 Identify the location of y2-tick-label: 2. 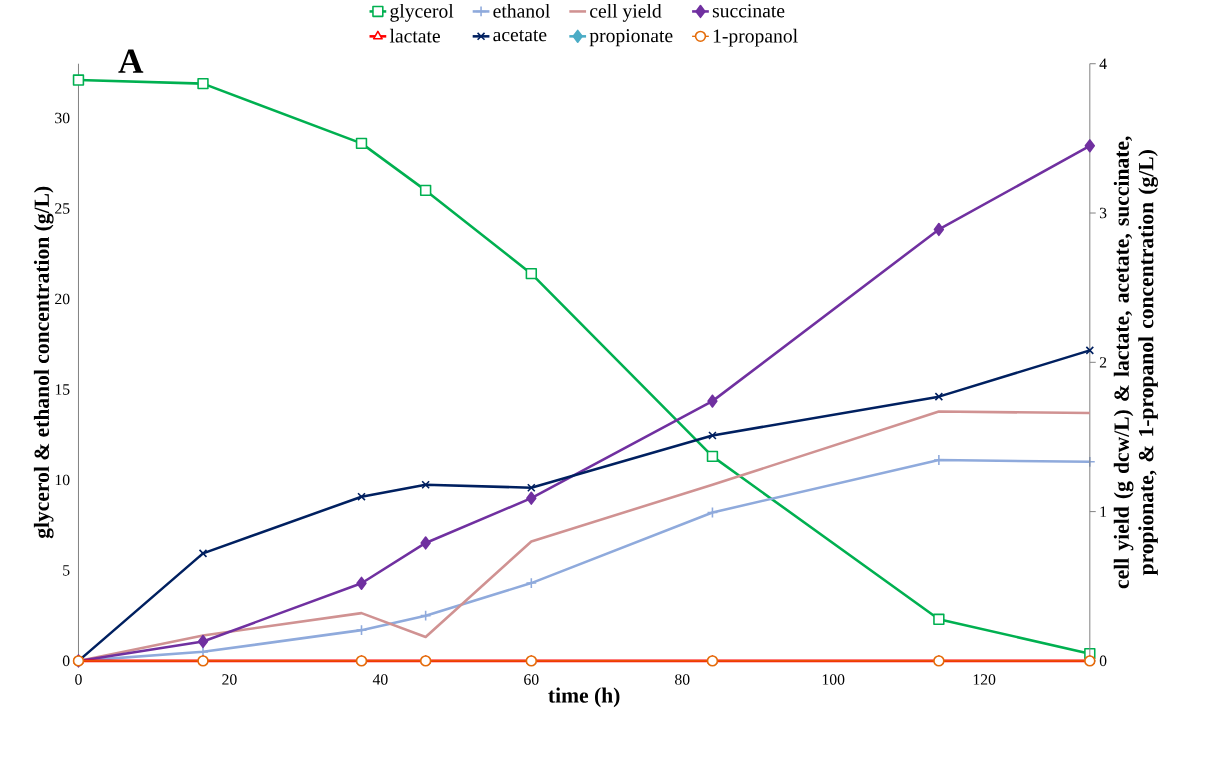
(1103, 362).